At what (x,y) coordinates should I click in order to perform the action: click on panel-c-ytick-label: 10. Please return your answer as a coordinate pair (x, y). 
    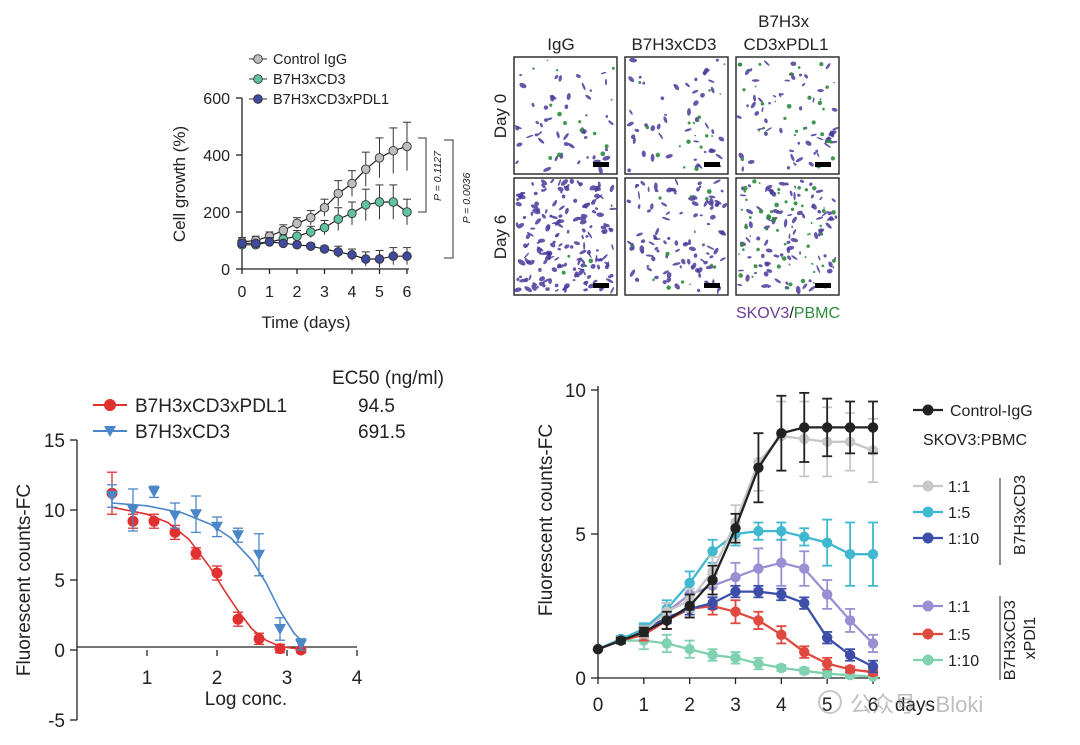
    Looking at the image, I should click on (54, 511).